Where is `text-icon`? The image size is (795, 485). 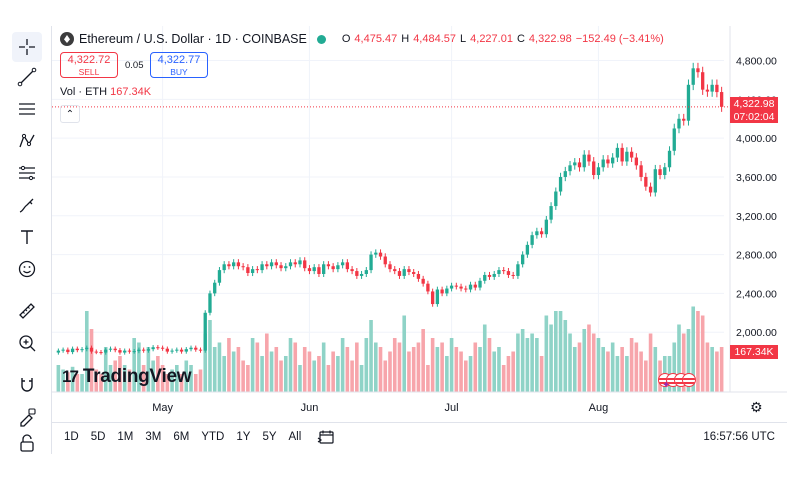
text-icon is located at coordinates (27, 237).